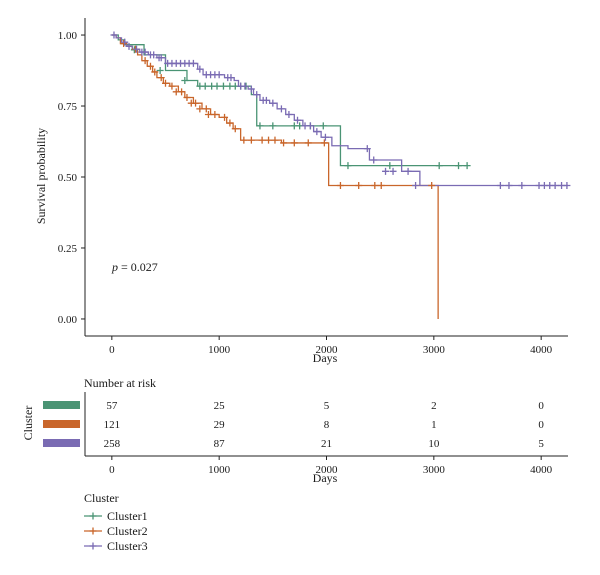 The image size is (600, 575). Describe the element at coordinates (434, 444) in the screenshot. I see `risk-cell: 10` at that location.